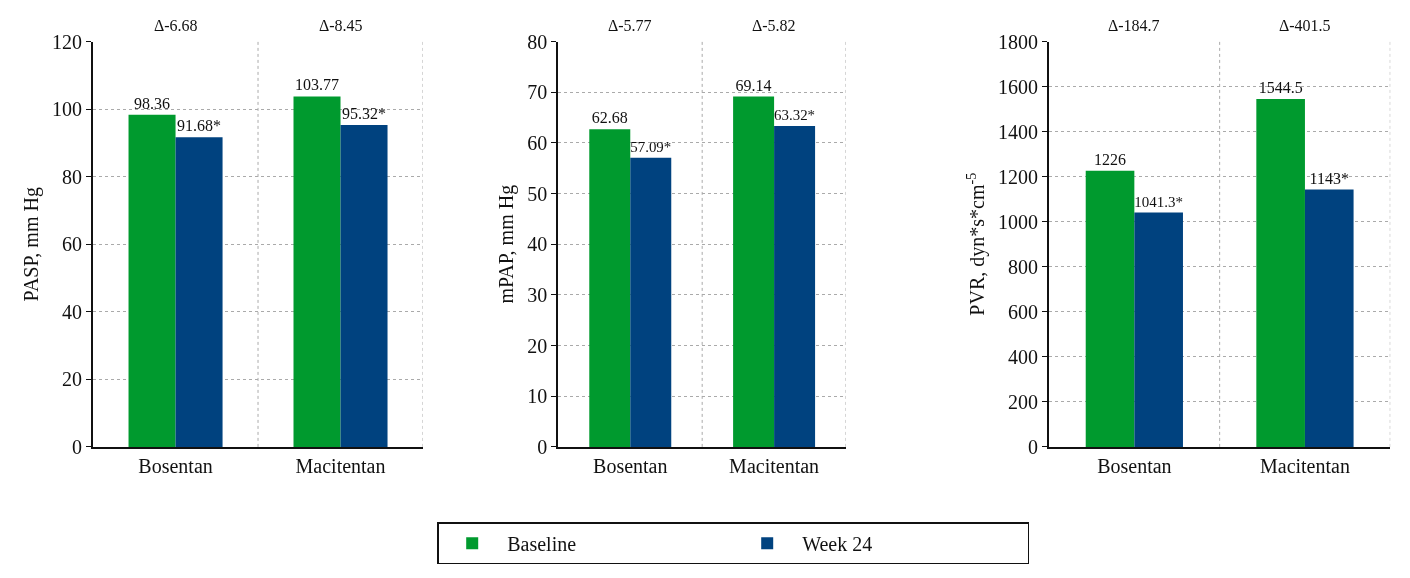 The width and height of the screenshot is (1410, 578). Describe the element at coordinates (774, 25) in the screenshot. I see `text: Δ-5.82` at that location.